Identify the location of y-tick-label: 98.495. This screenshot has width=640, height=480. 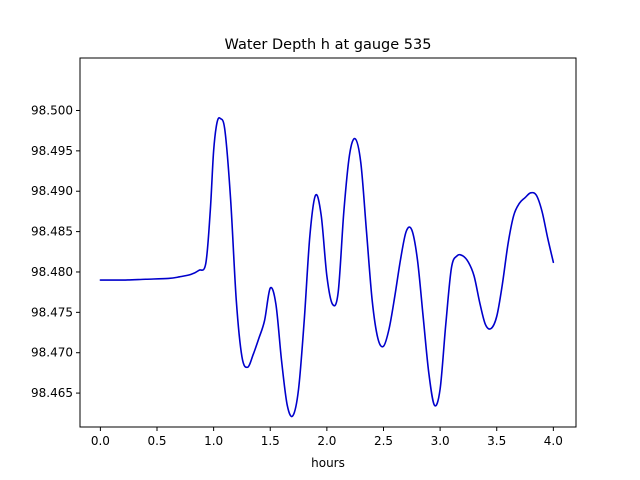
(52, 151).